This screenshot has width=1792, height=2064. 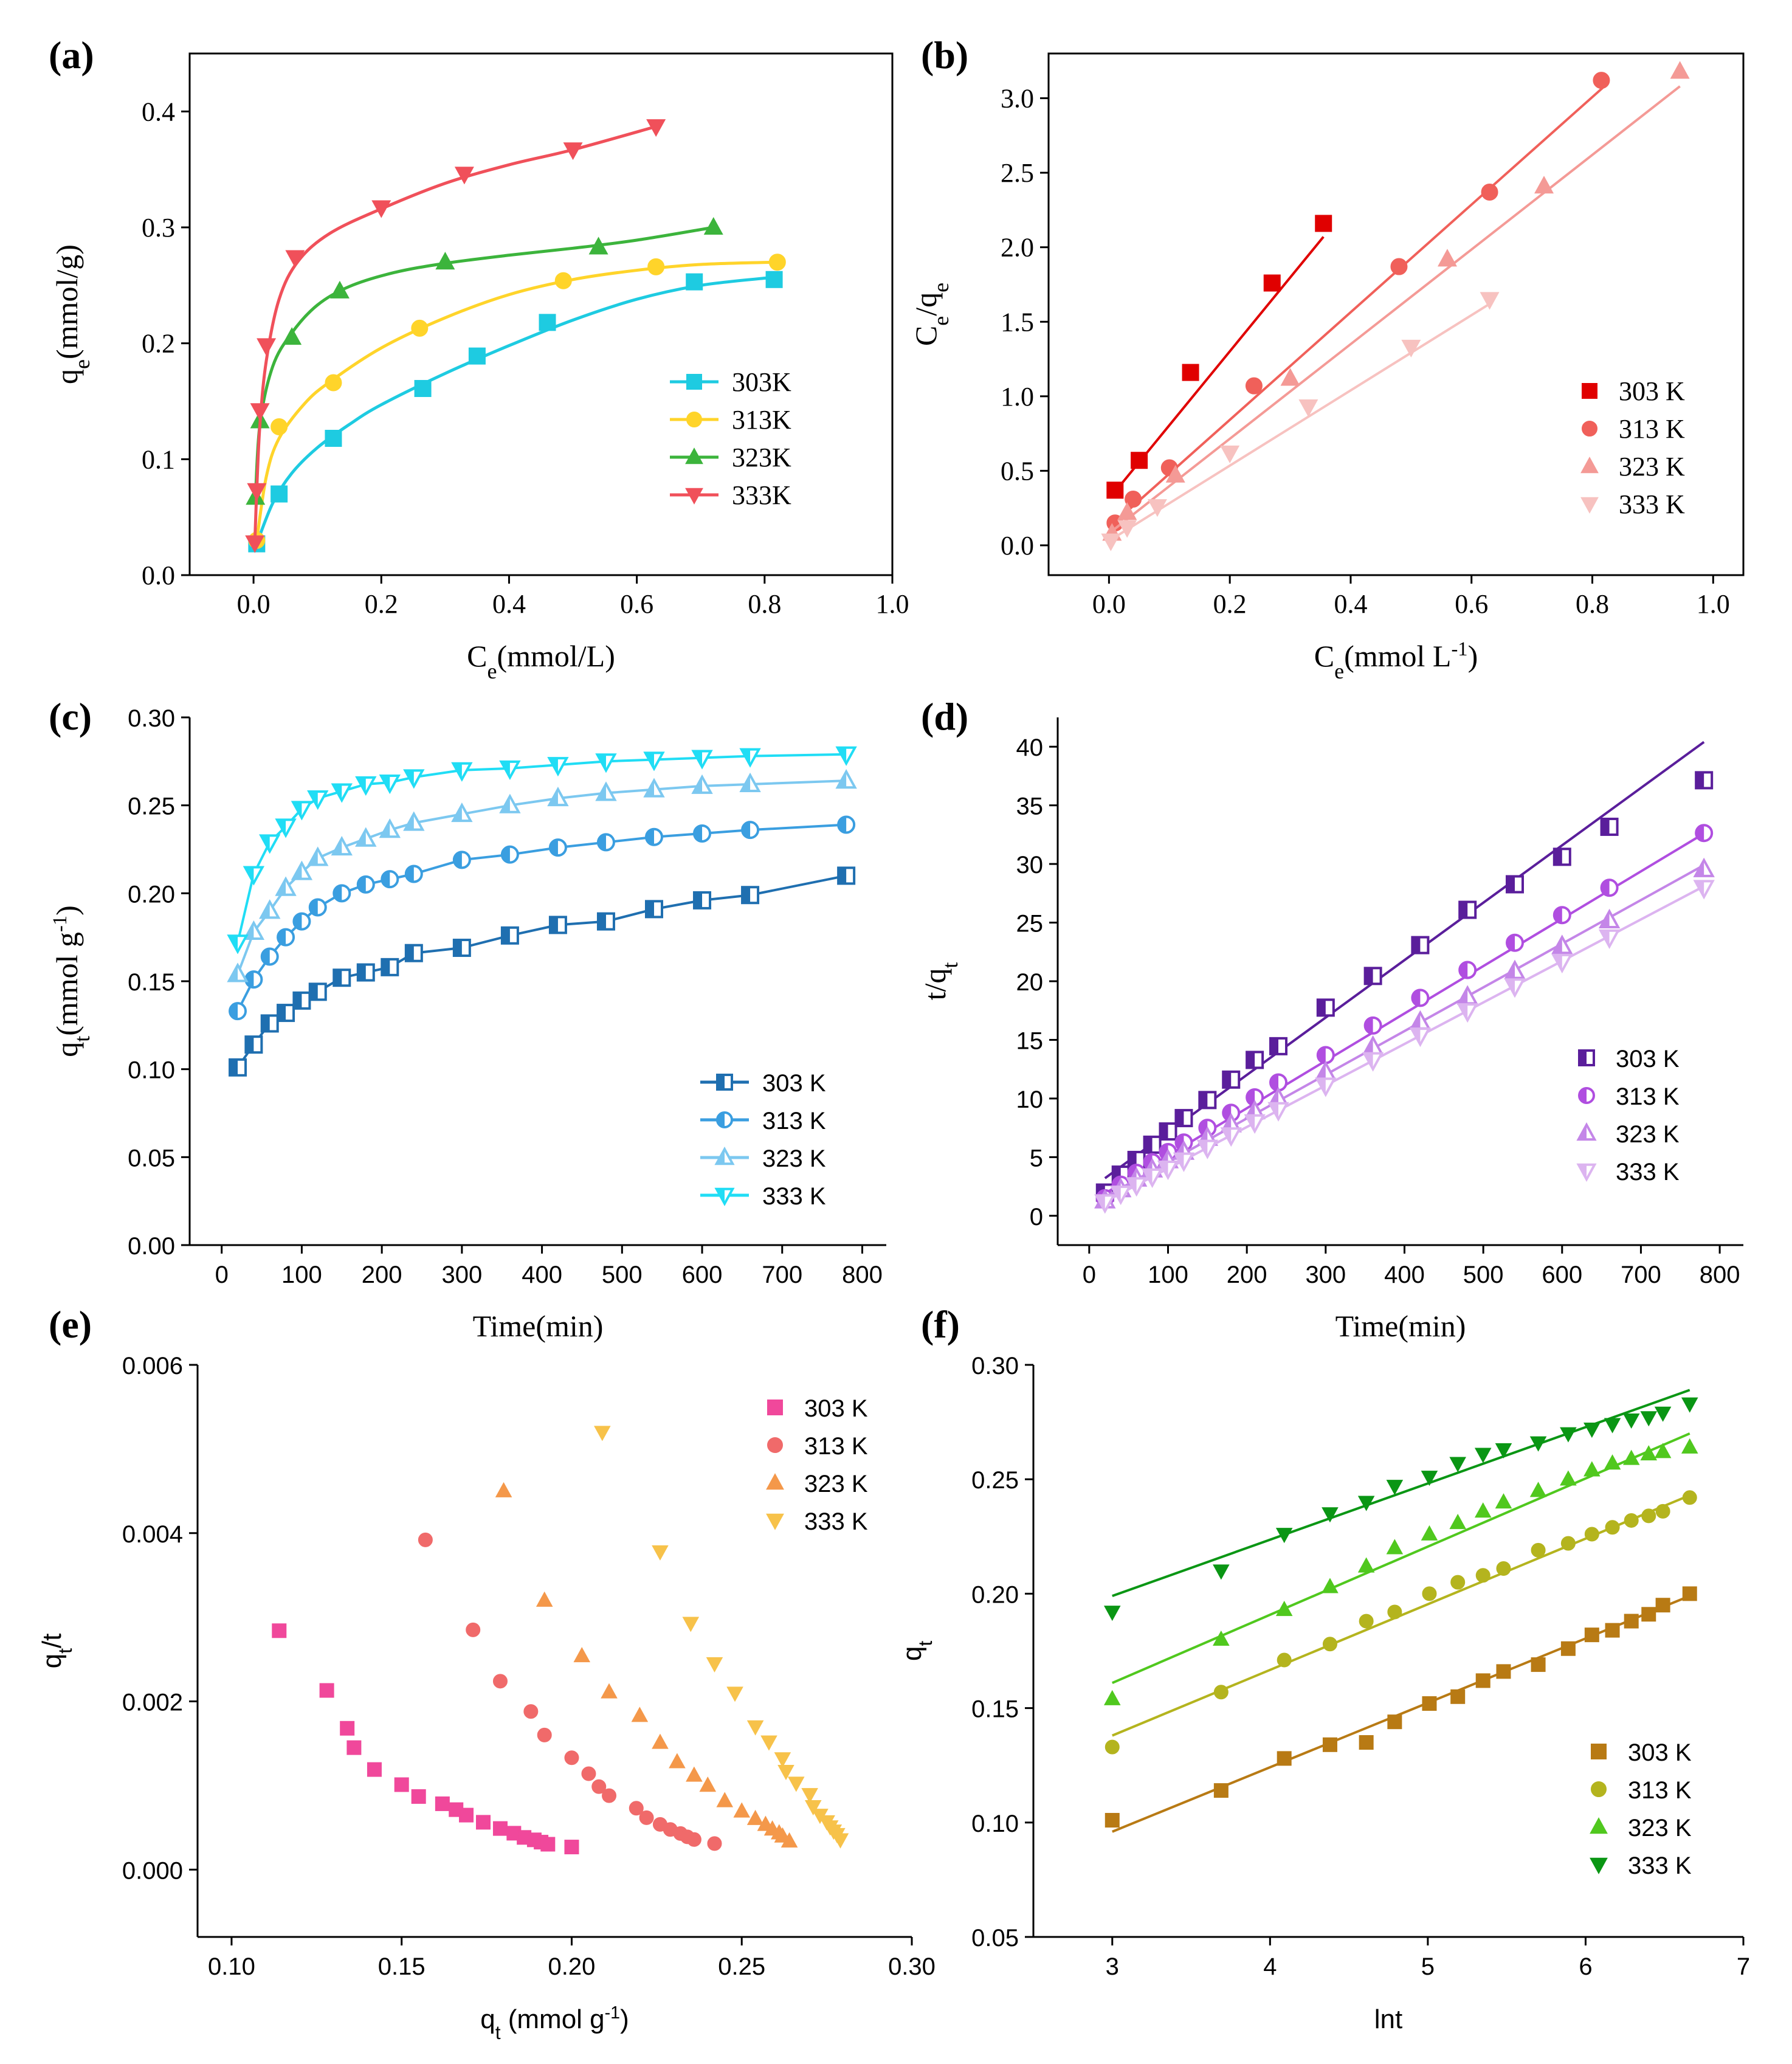 I want to click on legend-c: 303 K 313 K 323 K 333 K, so click(x=763, y=1140).